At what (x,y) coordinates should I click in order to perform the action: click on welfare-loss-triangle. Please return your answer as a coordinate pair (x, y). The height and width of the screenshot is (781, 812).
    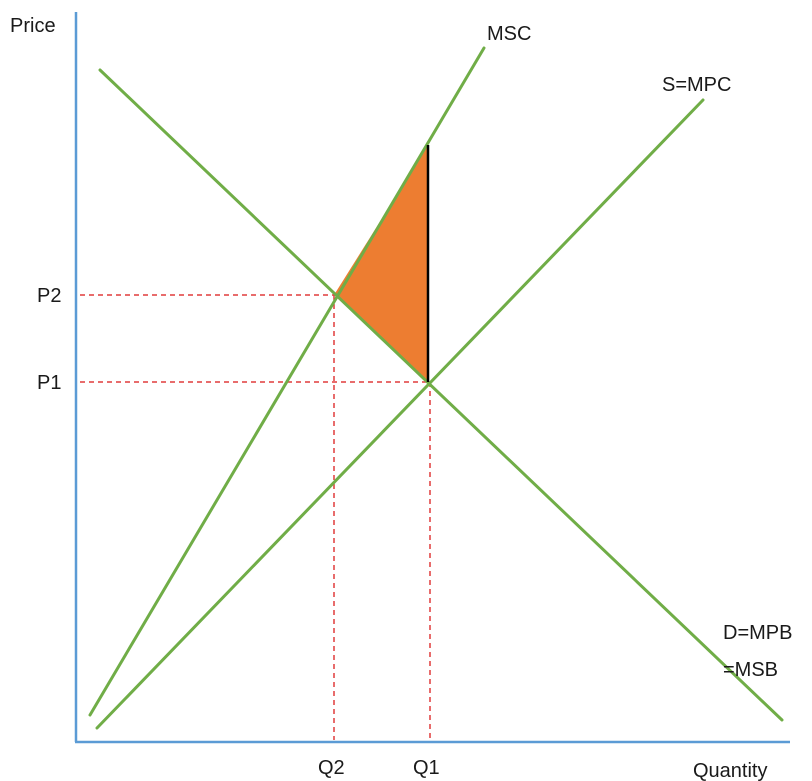
    Looking at the image, I should click on (381, 263).